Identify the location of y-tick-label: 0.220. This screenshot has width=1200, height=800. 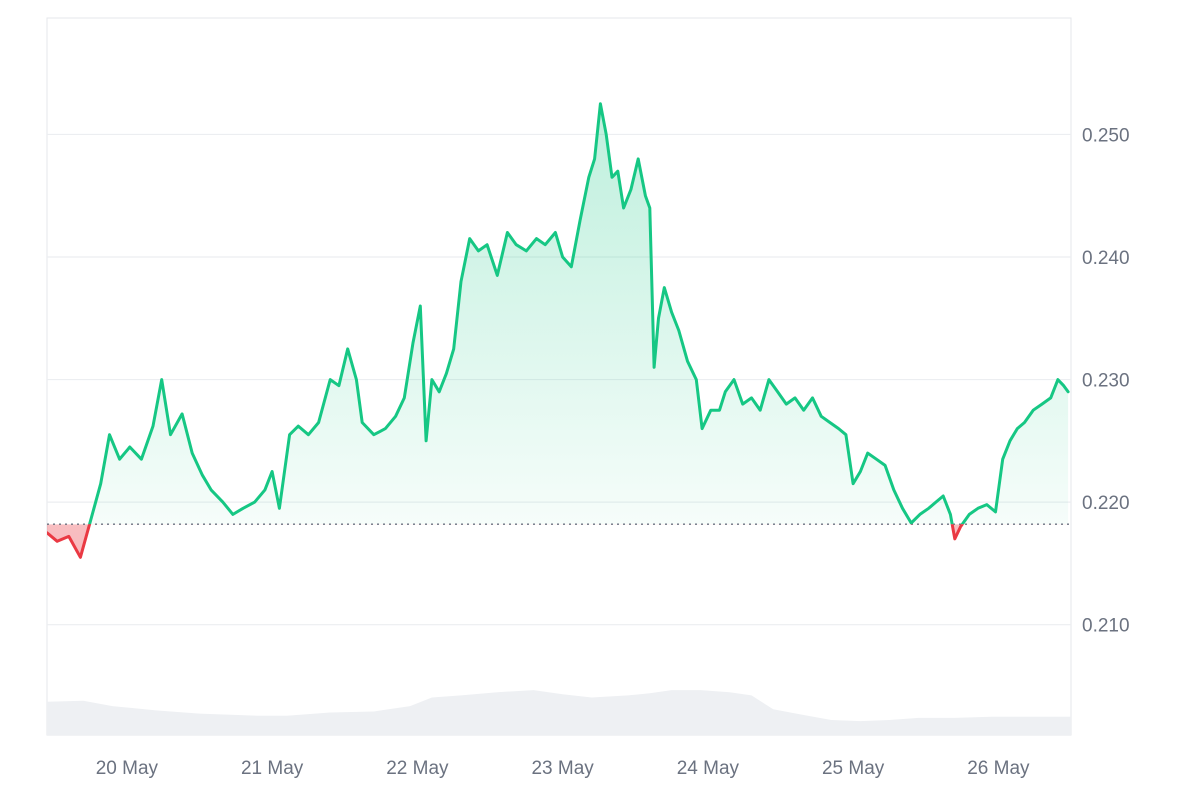
(1106, 503).